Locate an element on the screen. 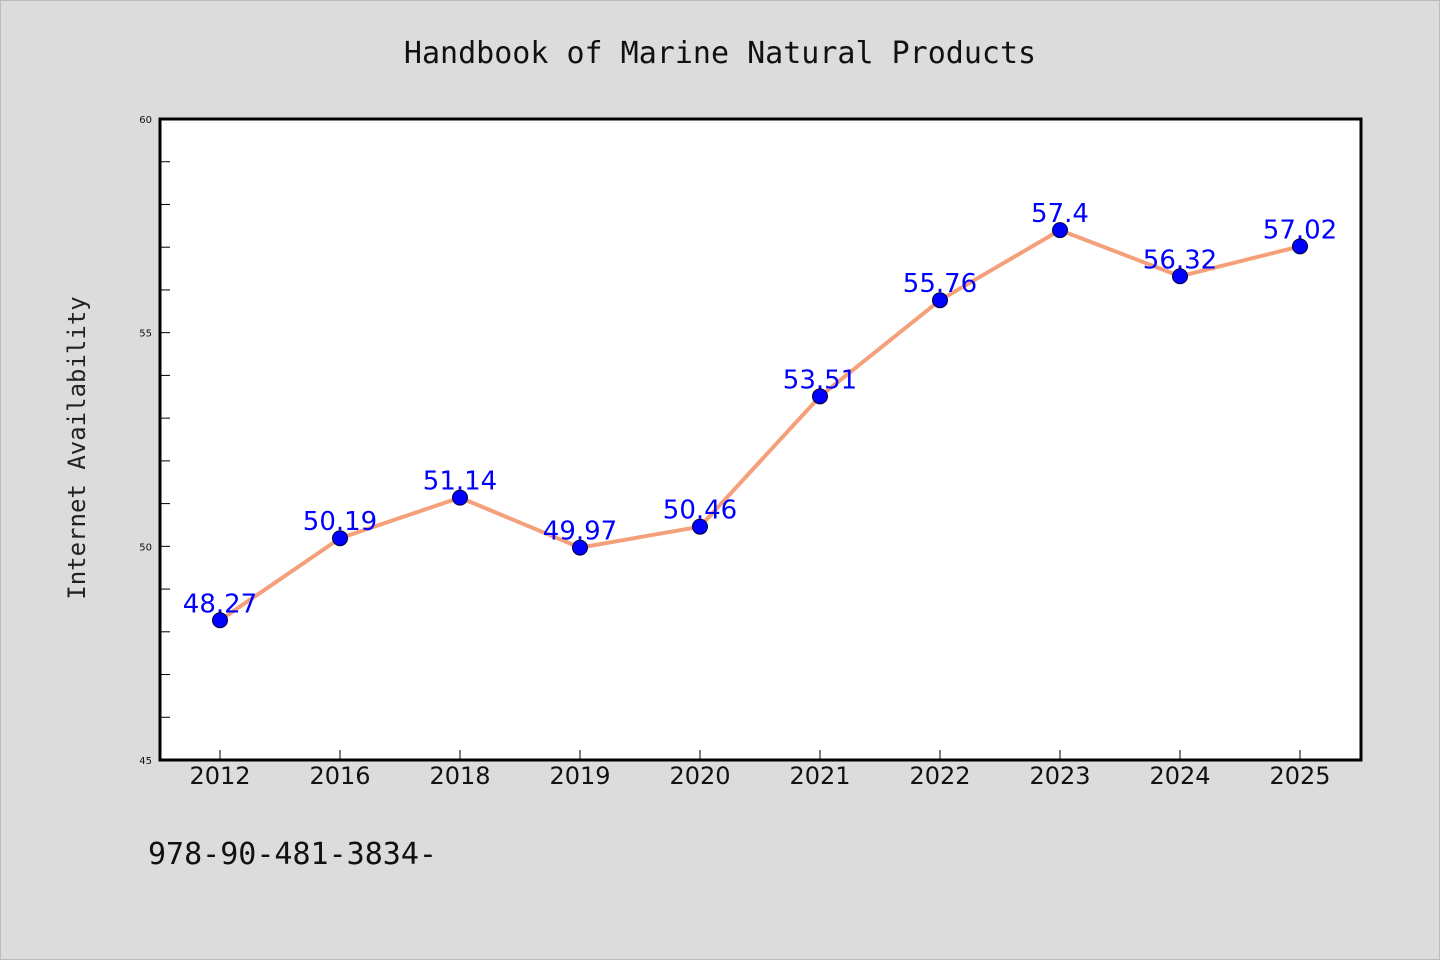  x-tick-label: 2022 is located at coordinates (939, 776).